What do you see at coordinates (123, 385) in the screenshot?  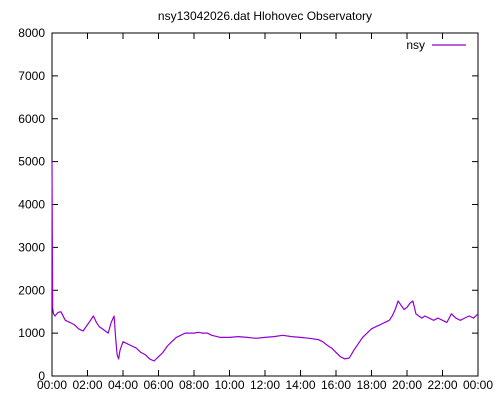 I see `x-tick-label: 04:00` at bounding box center [123, 385].